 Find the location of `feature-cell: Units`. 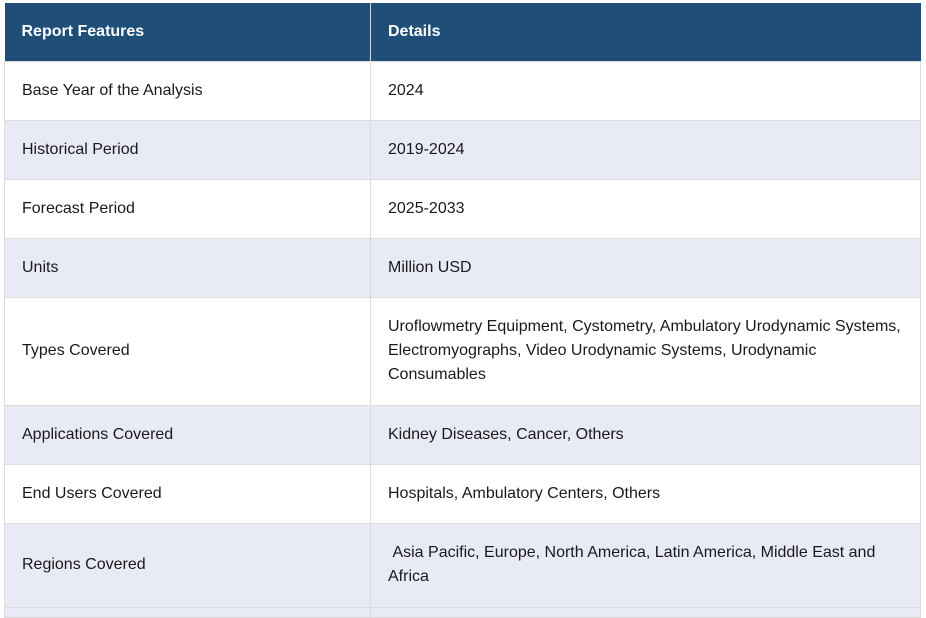

feature-cell: Units is located at coordinates (187, 267).